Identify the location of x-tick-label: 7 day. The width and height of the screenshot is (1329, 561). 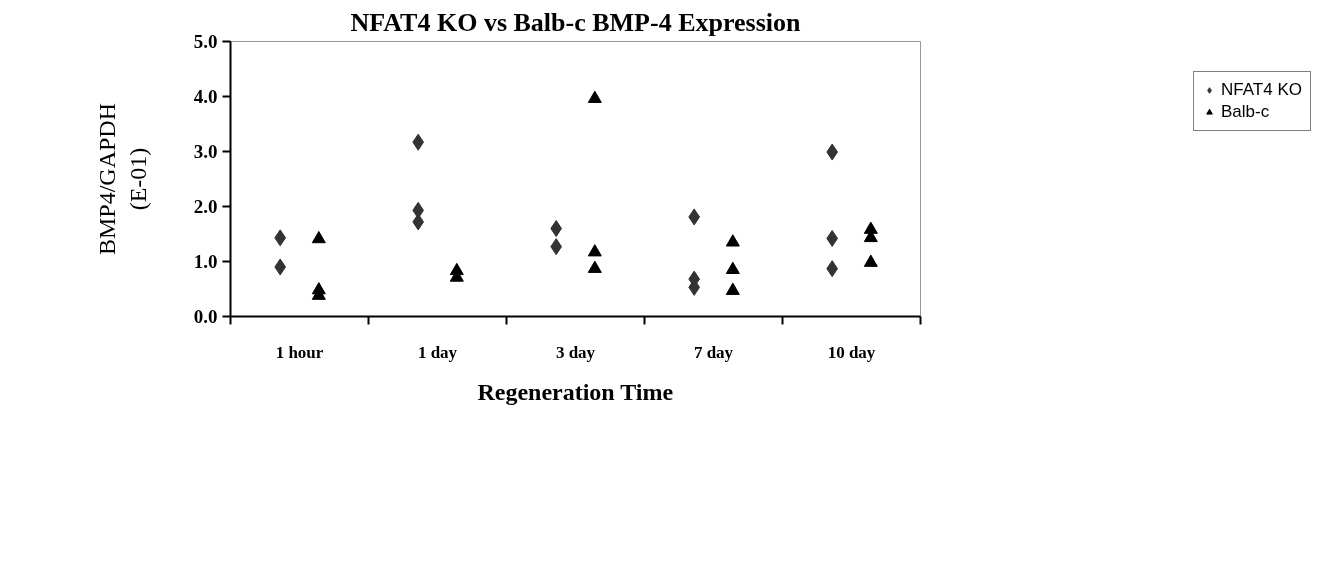
(713, 352).